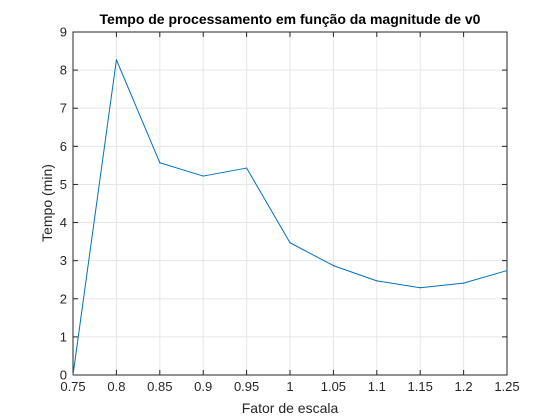  Describe the element at coordinates (246, 386) in the screenshot. I see `x-tick-label: 0.95` at that location.